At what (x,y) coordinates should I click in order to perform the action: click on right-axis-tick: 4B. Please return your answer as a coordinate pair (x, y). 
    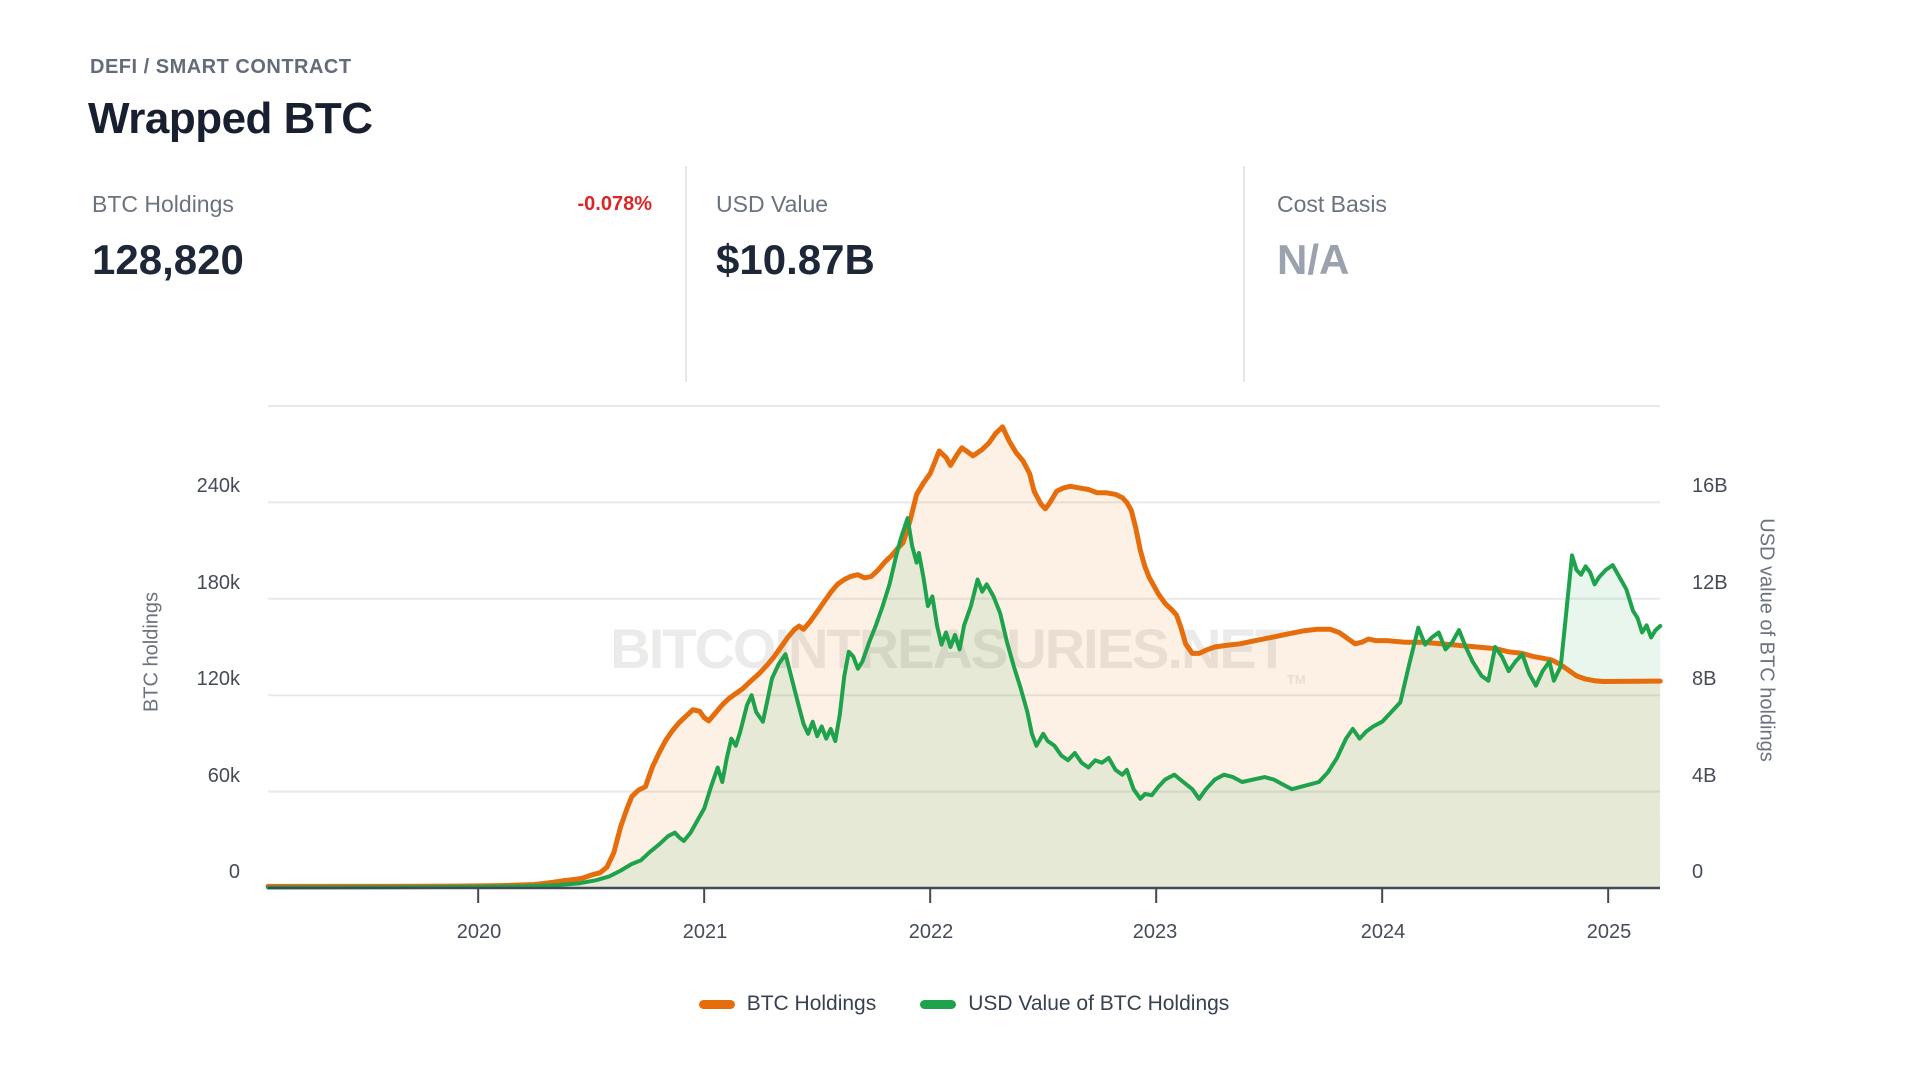
    Looking at the image, I should click on (1704, 776).